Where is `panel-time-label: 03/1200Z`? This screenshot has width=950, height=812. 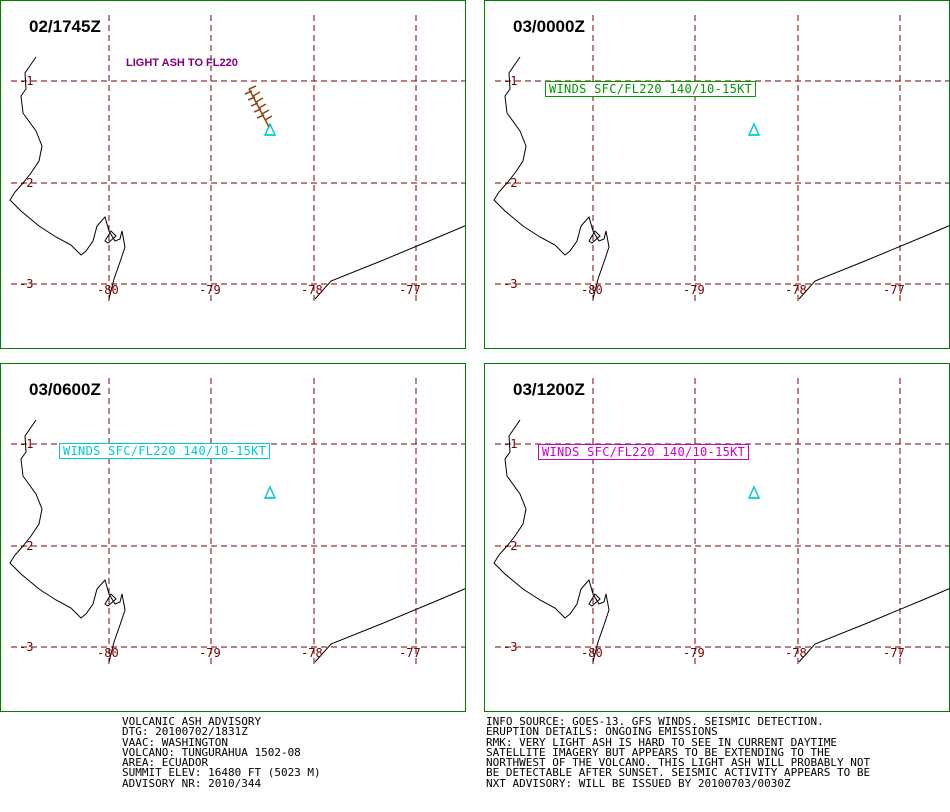
panel-time-label: 03/1200Z is located at coordinates (549, 389).